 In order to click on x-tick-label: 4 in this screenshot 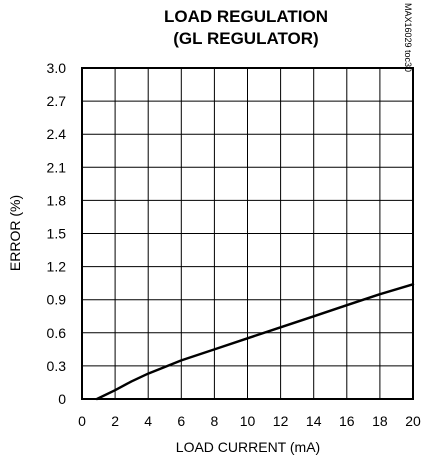, I will do `click(148, 421)`.